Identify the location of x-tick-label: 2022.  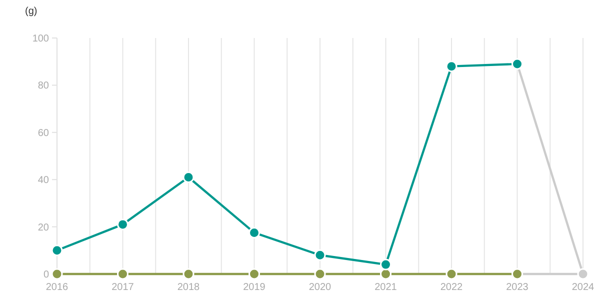
(452, 287).